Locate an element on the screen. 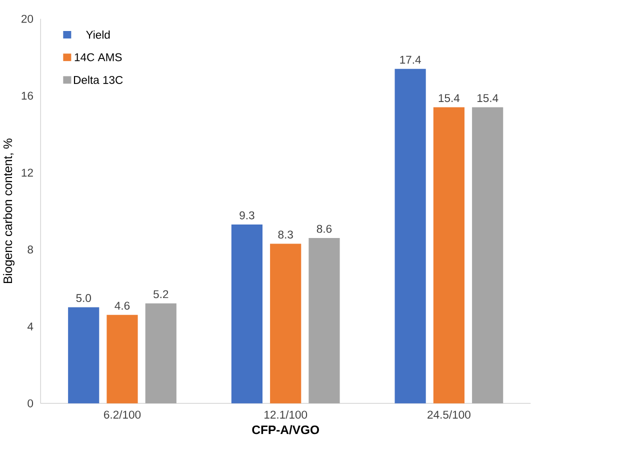  y-tick-label: 4 is located at coordinates (30, 326).